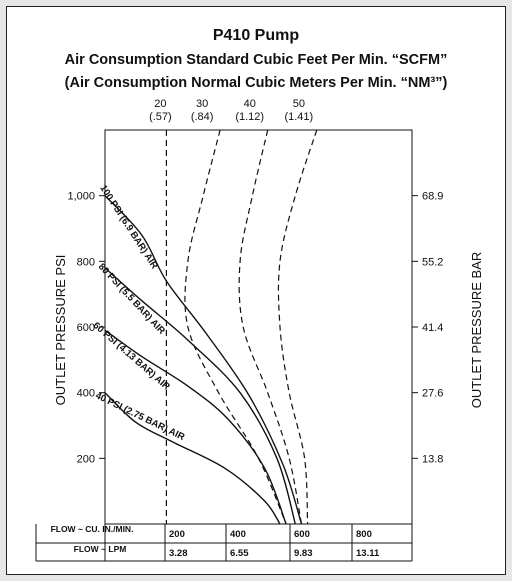 This screenshot has width=512, height=581. Describe the element at coordinates (202, 104) in the screenshot. I see `air-label-top-1: 30` at that location.